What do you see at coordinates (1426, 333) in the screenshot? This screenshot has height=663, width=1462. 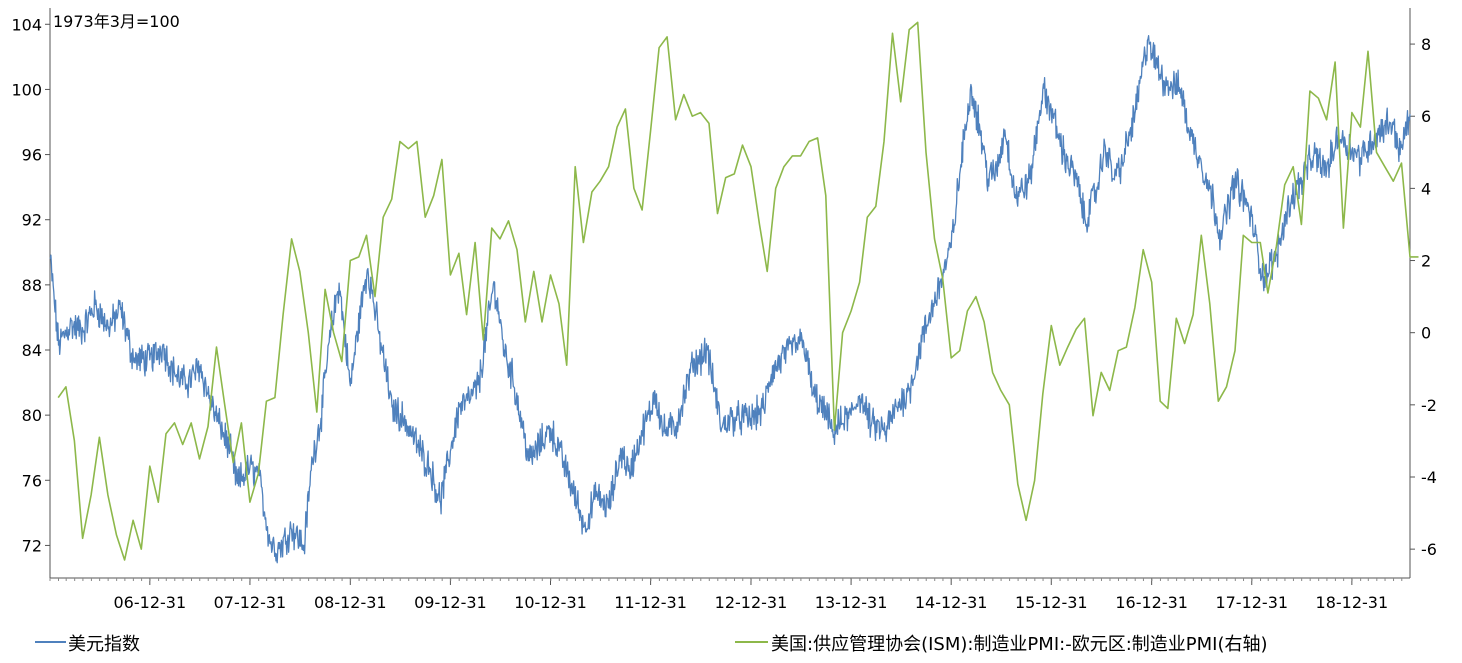 I see `y-right-tick-label: 0` at bounding box center [1426, 333].